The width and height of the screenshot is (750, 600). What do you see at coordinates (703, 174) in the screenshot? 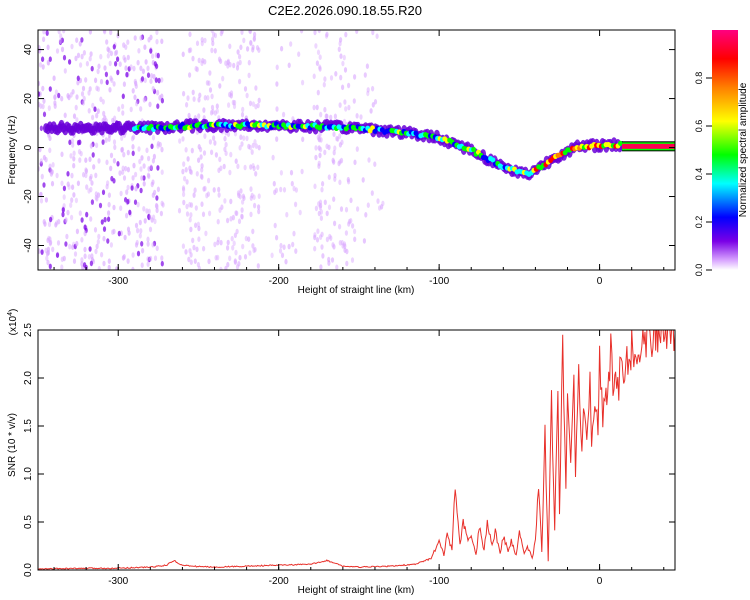
I see `colorbar-ticks: 0.0 0.2 0.4 0.6 0.8` at bounding box center [703, 174].